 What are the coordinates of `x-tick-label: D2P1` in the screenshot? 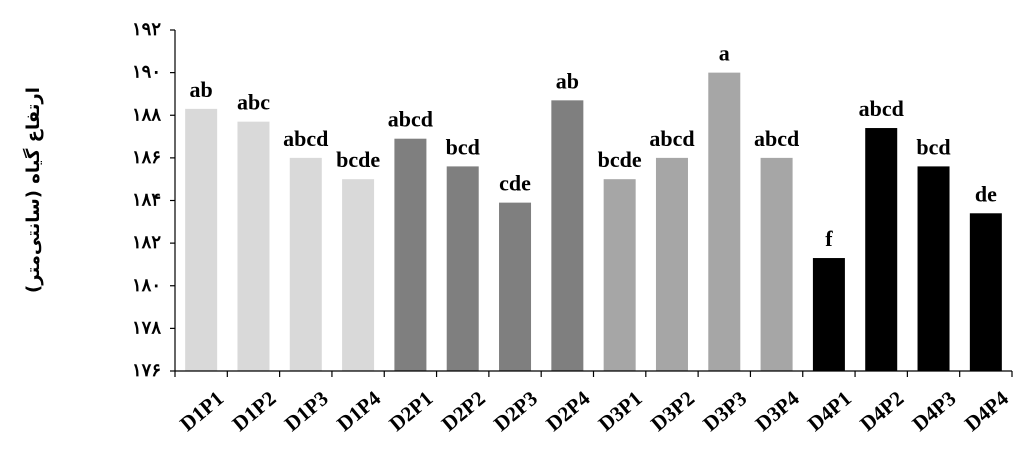 It's located at (410, 411).